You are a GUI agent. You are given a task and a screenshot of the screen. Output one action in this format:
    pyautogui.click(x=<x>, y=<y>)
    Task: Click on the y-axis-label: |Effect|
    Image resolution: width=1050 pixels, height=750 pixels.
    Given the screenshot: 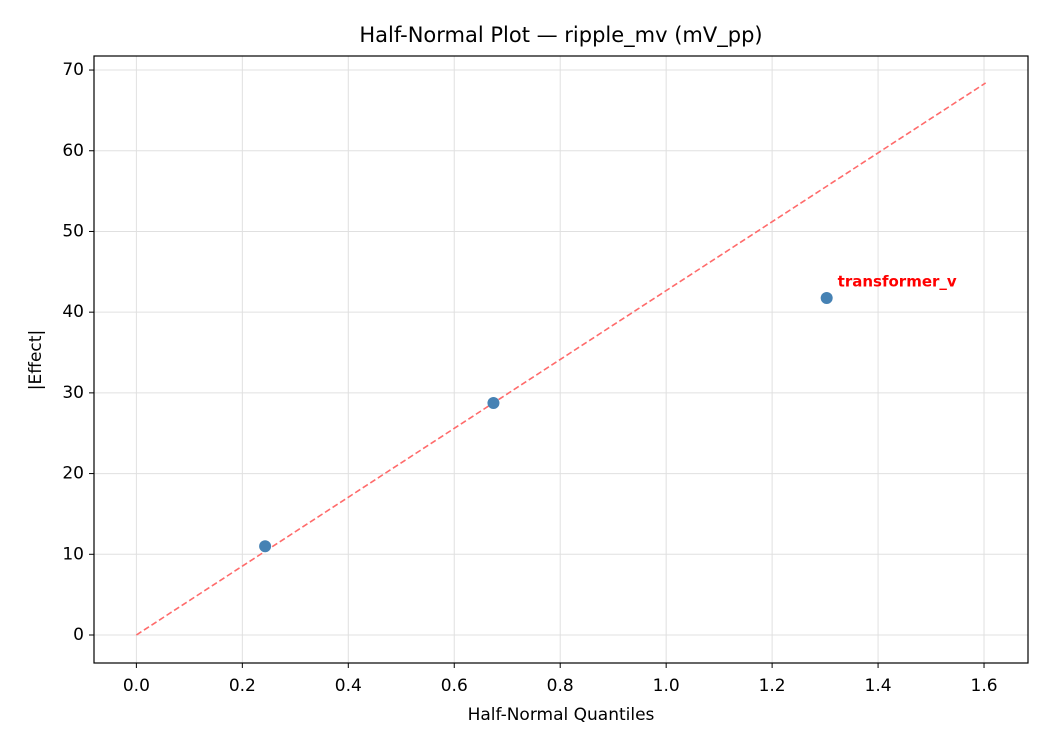 What is the action you would take?
    pyautogui.click(x=36, y=360)
    